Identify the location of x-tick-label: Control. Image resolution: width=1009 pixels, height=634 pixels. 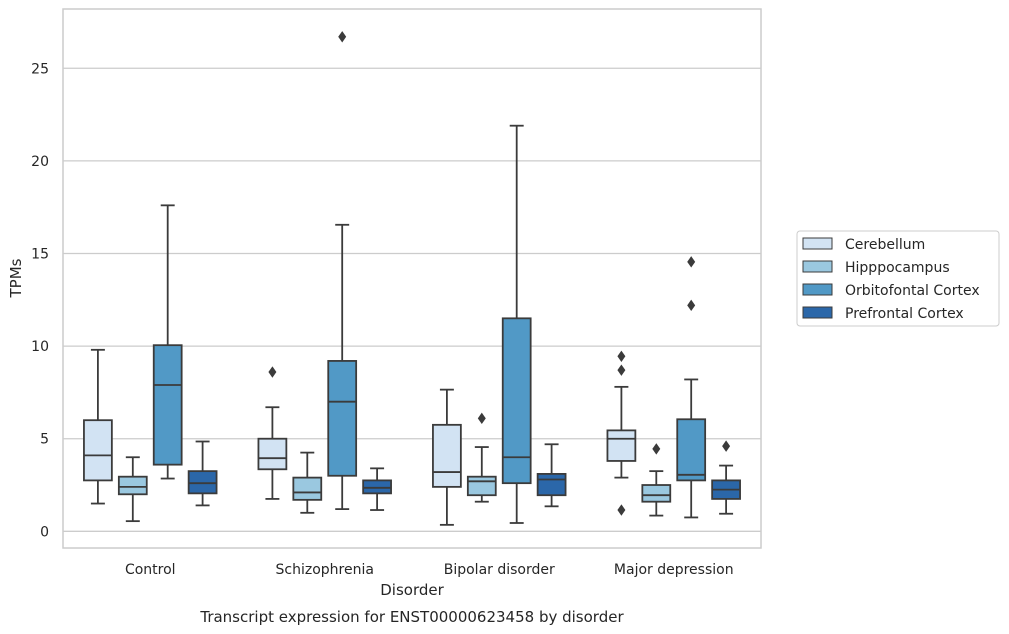
(150, 570).